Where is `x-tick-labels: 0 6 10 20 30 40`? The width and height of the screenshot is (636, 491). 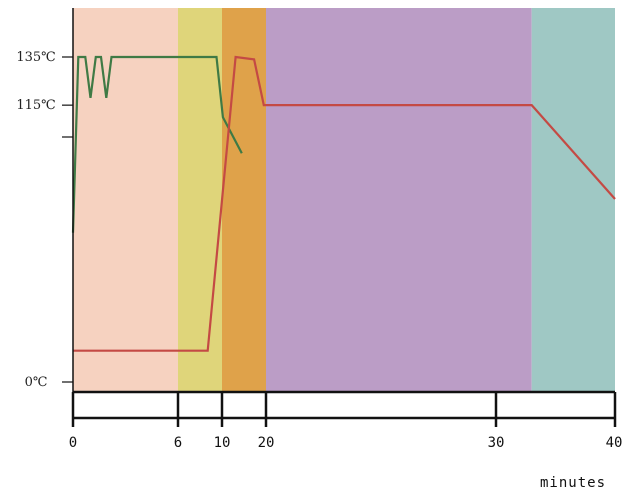
x-tick-labels: 0 6 10 20 30 40 is located at coordinates (346, 443).